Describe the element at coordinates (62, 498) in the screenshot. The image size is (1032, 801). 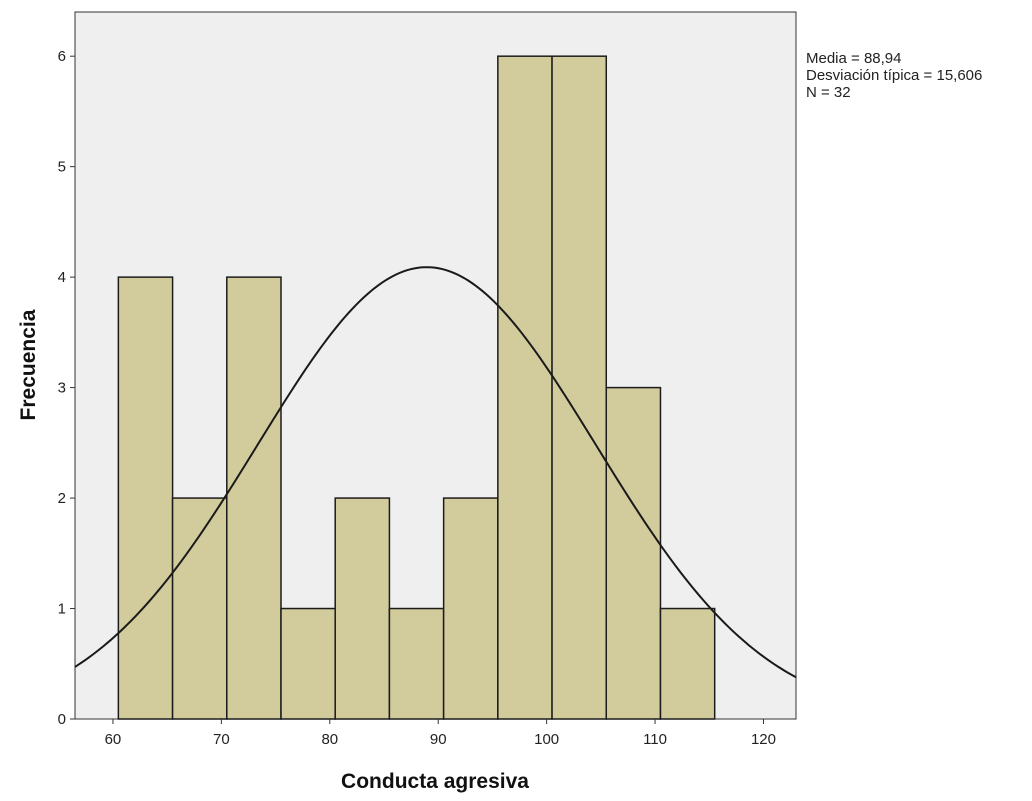
I see `y-tick-label-2: 2` at that location.